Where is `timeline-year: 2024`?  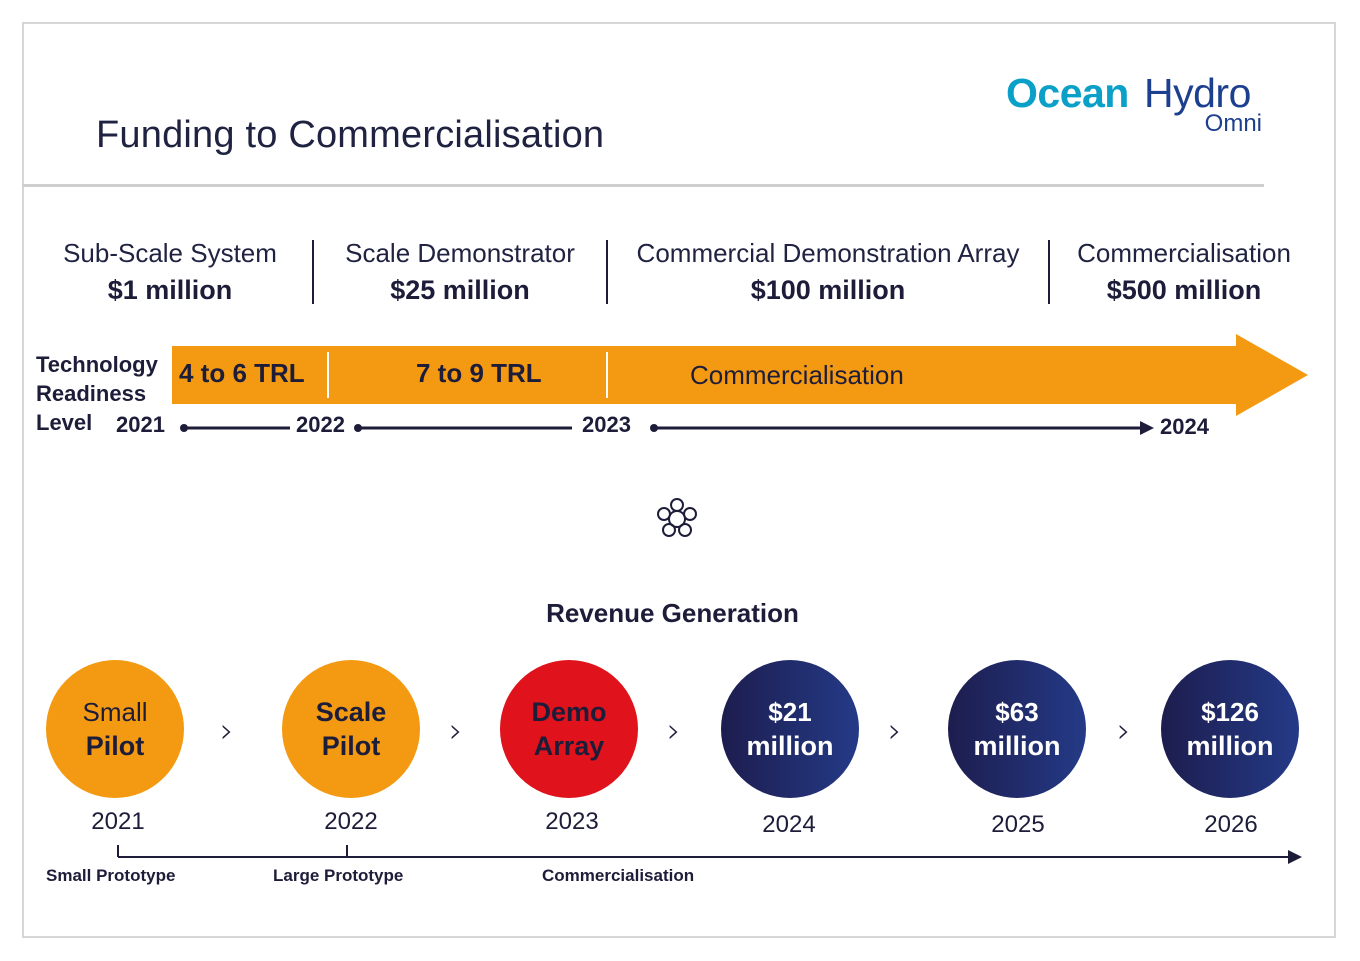
timeline-year: 2024 is located at coordinates (1184, 426).